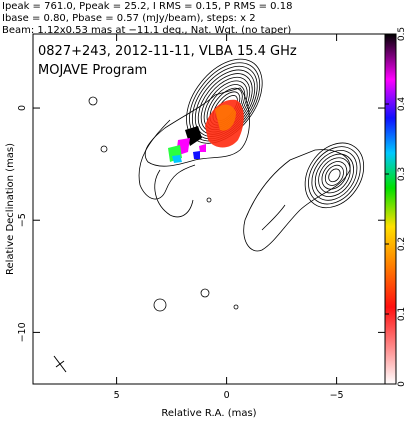 This screenshot has width=409, height=424. I want to click on pol-cyan-patch, so click(177, 159).